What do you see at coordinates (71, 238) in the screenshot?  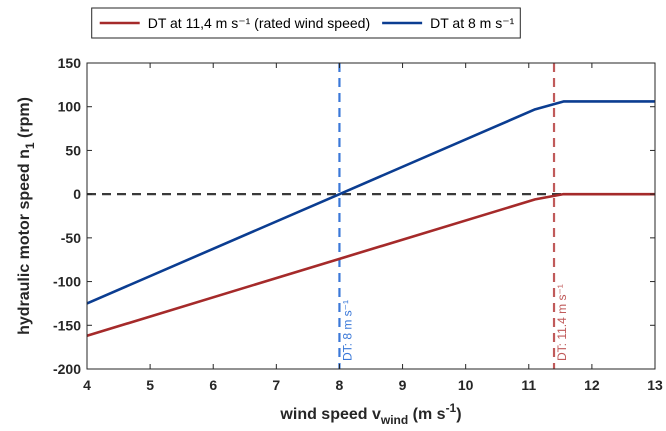 I see `y-tick-label-3: -50` at bounding box center [71, 238].